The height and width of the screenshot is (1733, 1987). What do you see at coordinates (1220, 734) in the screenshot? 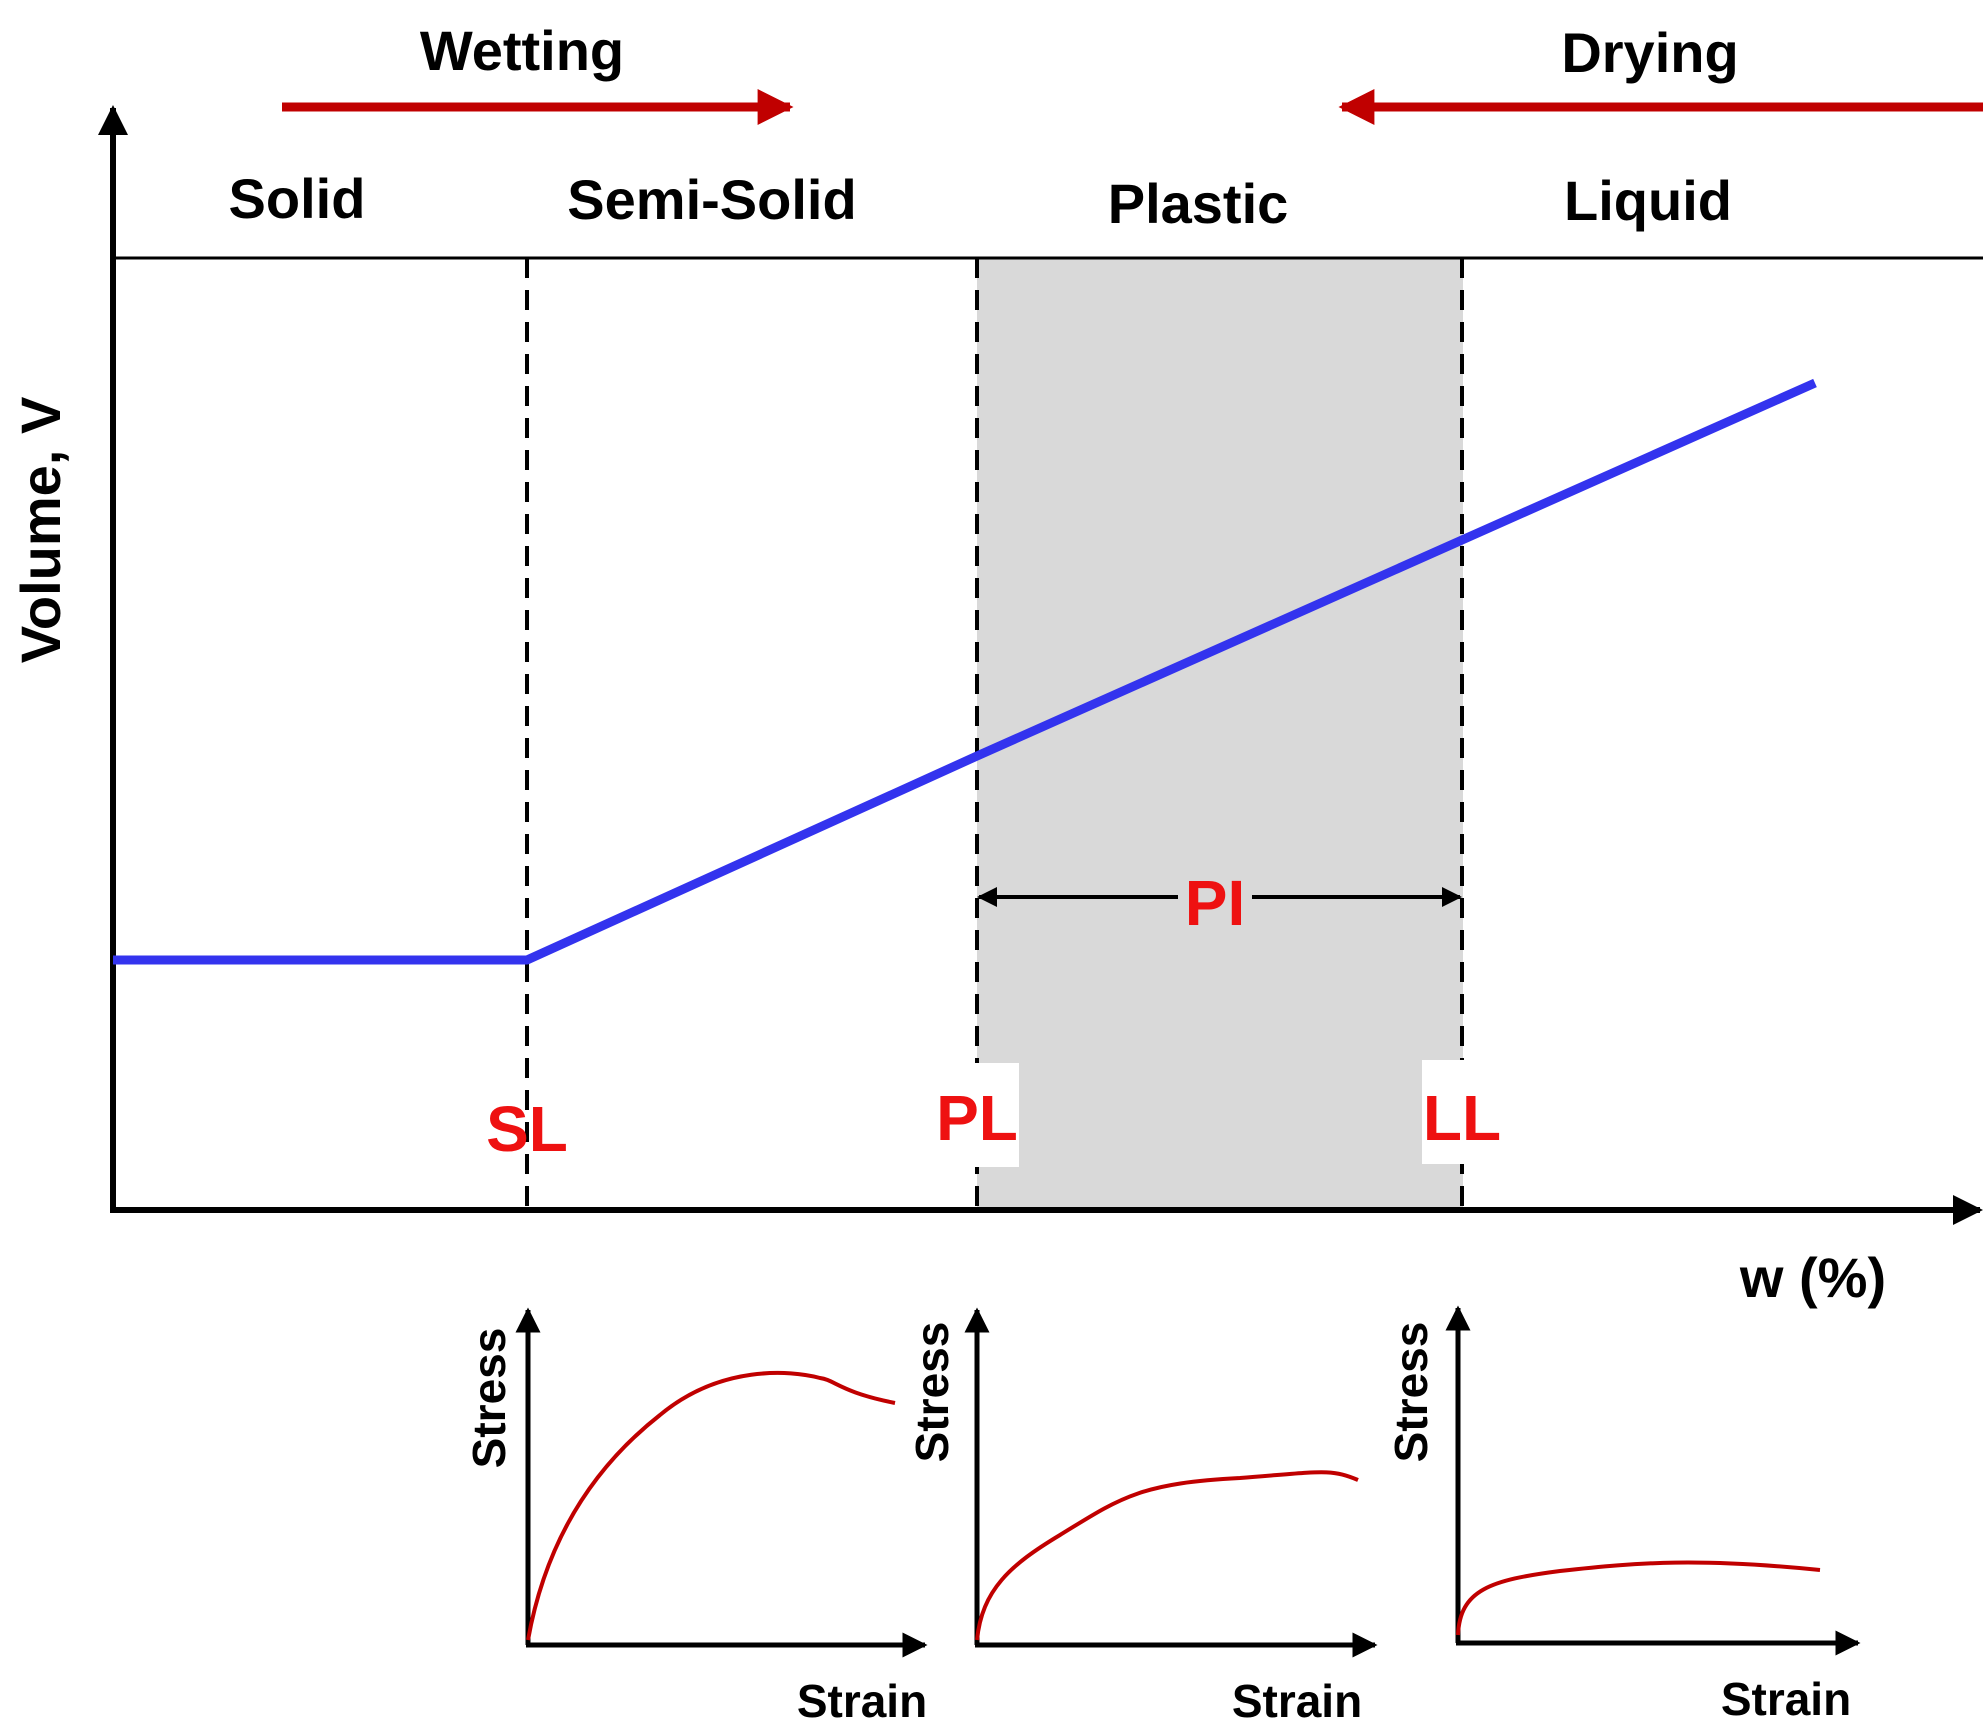
I see `plastic-region-shading` at bounding box center [1220, 734].